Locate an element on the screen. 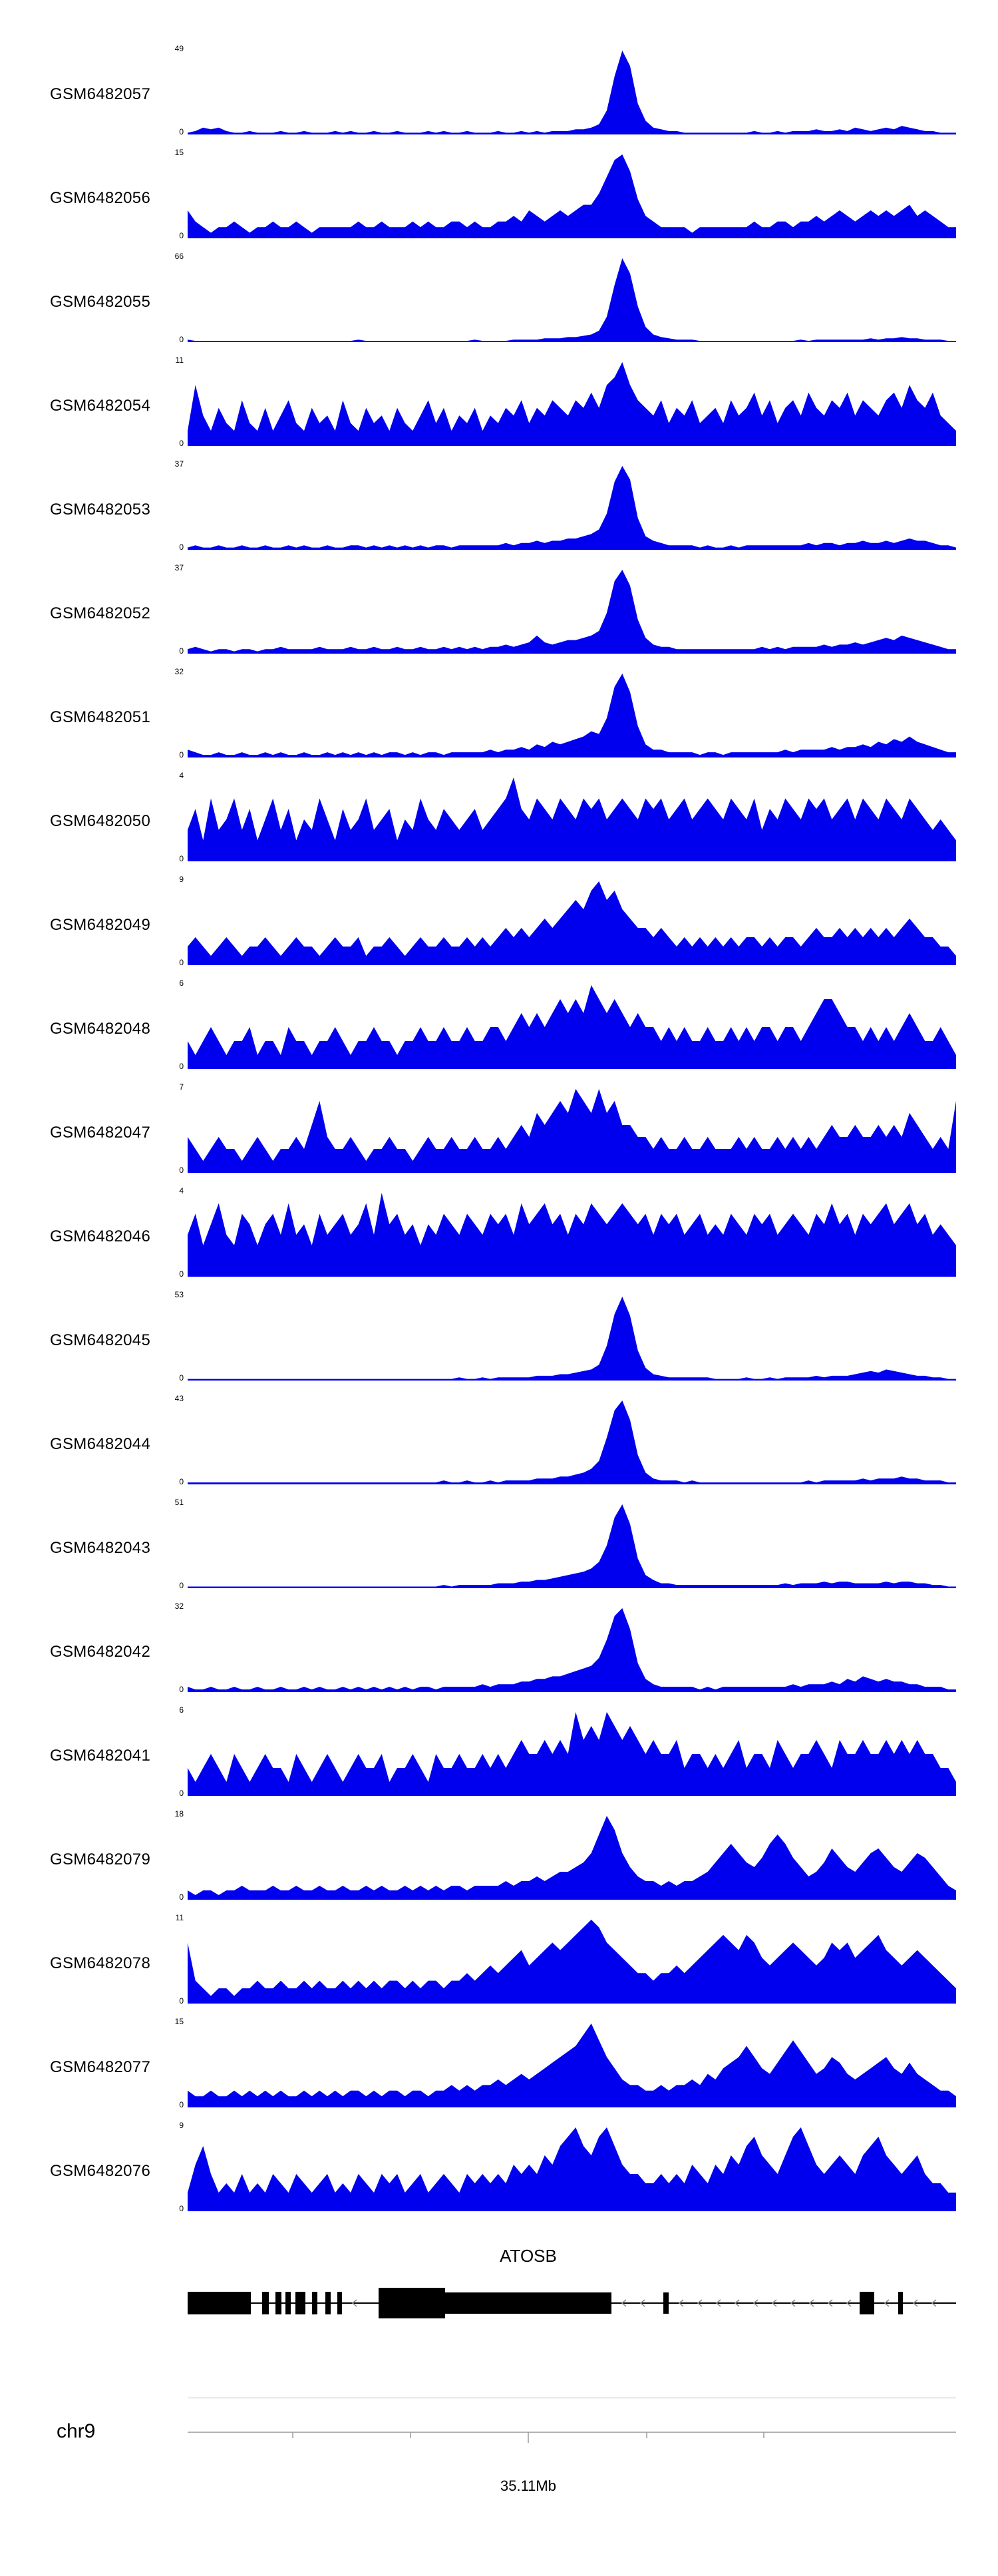  track-label: GSM6482050 is located at coordinates (100, 821).